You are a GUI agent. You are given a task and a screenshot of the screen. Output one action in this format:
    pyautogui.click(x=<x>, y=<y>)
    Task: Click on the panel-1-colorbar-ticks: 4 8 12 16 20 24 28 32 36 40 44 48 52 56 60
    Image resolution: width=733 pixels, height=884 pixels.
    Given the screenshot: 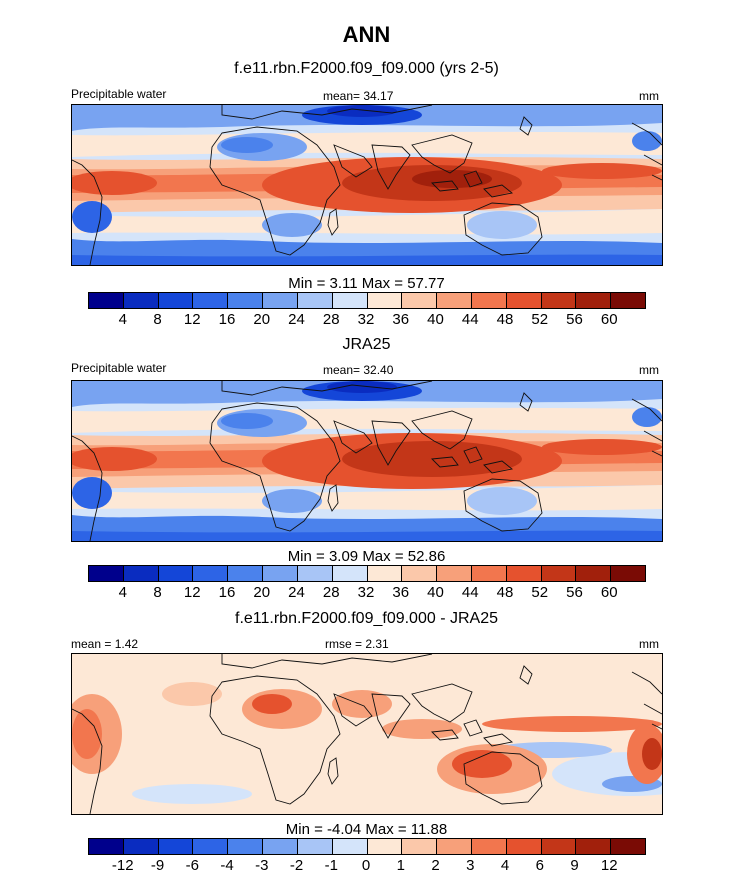 What is the action you would take?
    pyautogui.click(x=366, y=320)
    